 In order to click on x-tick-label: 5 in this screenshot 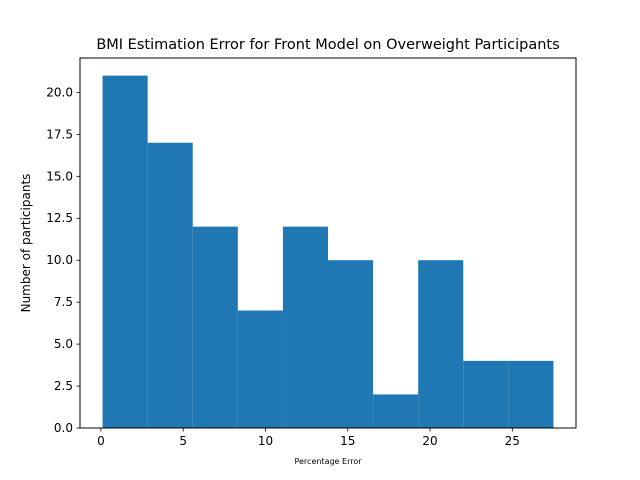, I will do `click(183, 441)`.